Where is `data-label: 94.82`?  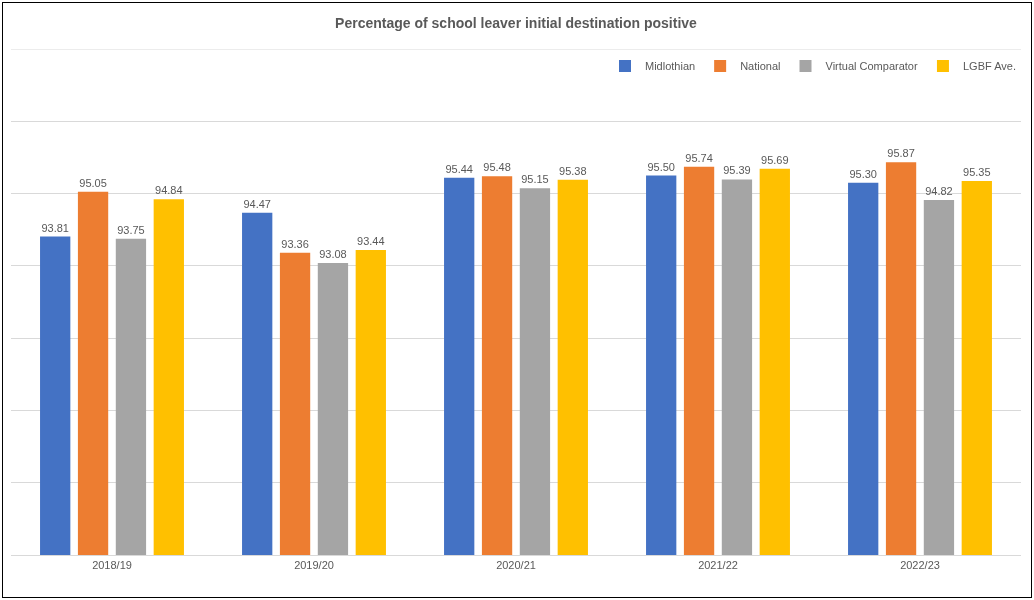
data-label: 94.82 is located at coordinates (939, 191).